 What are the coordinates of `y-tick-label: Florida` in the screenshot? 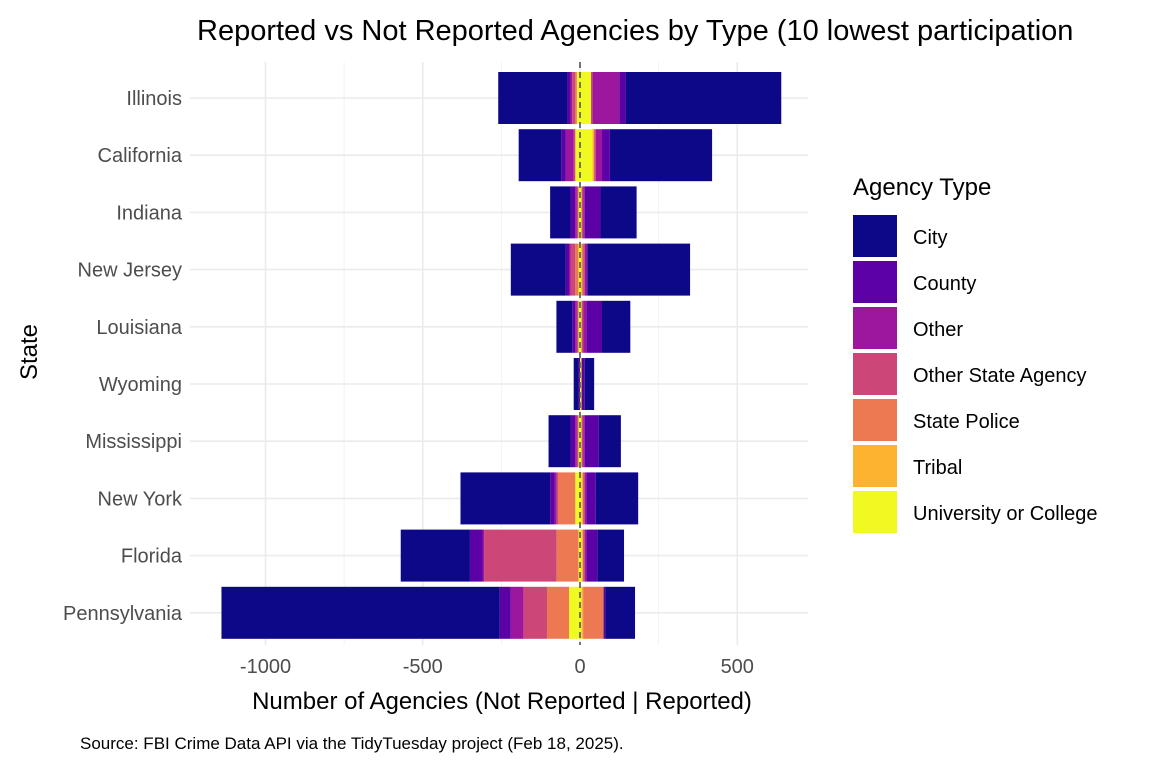 It's located at (152, 557).